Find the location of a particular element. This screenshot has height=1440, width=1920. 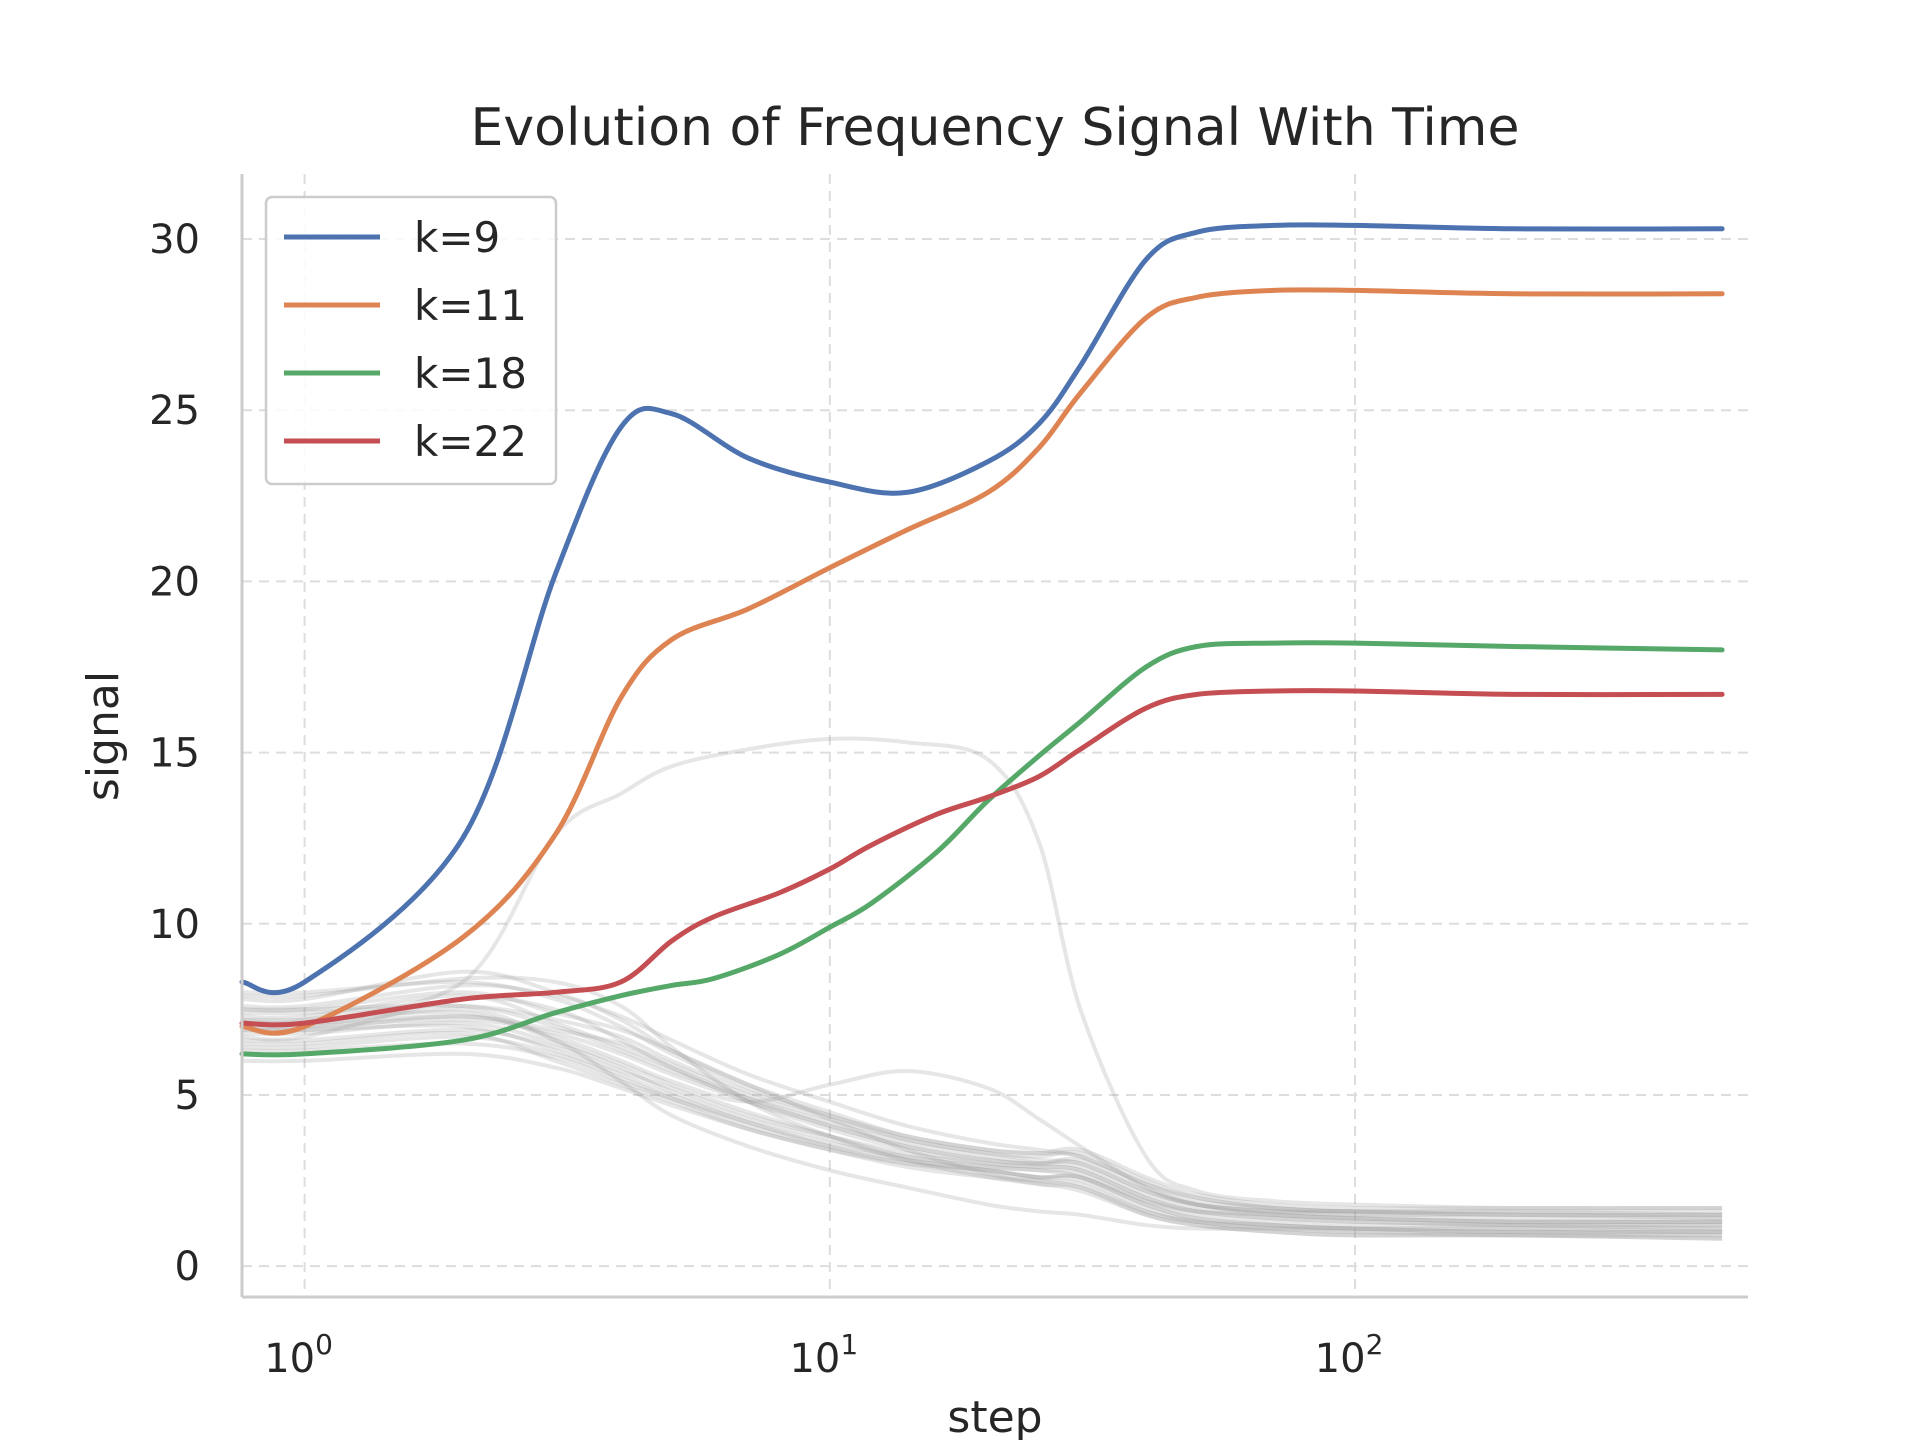

y-tick-label: 25 is located at coordinates (174, 411).